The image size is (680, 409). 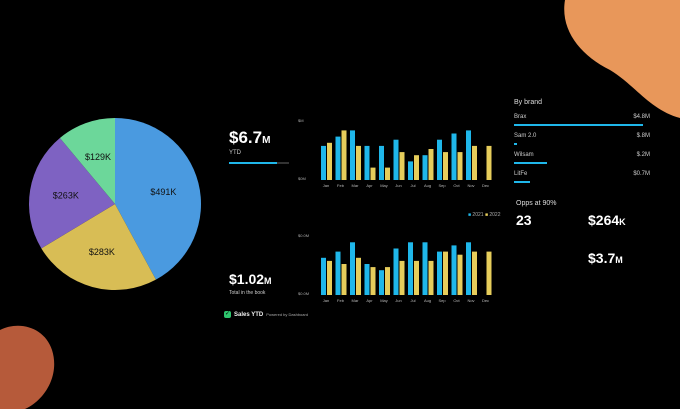 What do you see at coordinates (495, 215) in the screenshot?
I see `legend-item-b: 2022` at bounding box center [495, 215].